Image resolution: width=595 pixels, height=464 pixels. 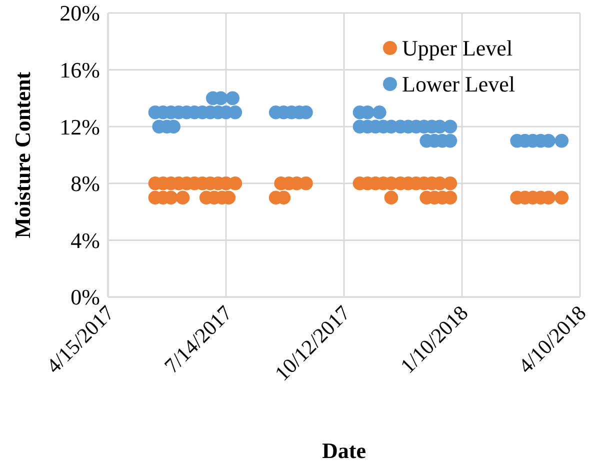 What do you see at coordinates (344, 450) in the screenshot?
I see `x-axis-title: Date` at bounding box center [344, 450].